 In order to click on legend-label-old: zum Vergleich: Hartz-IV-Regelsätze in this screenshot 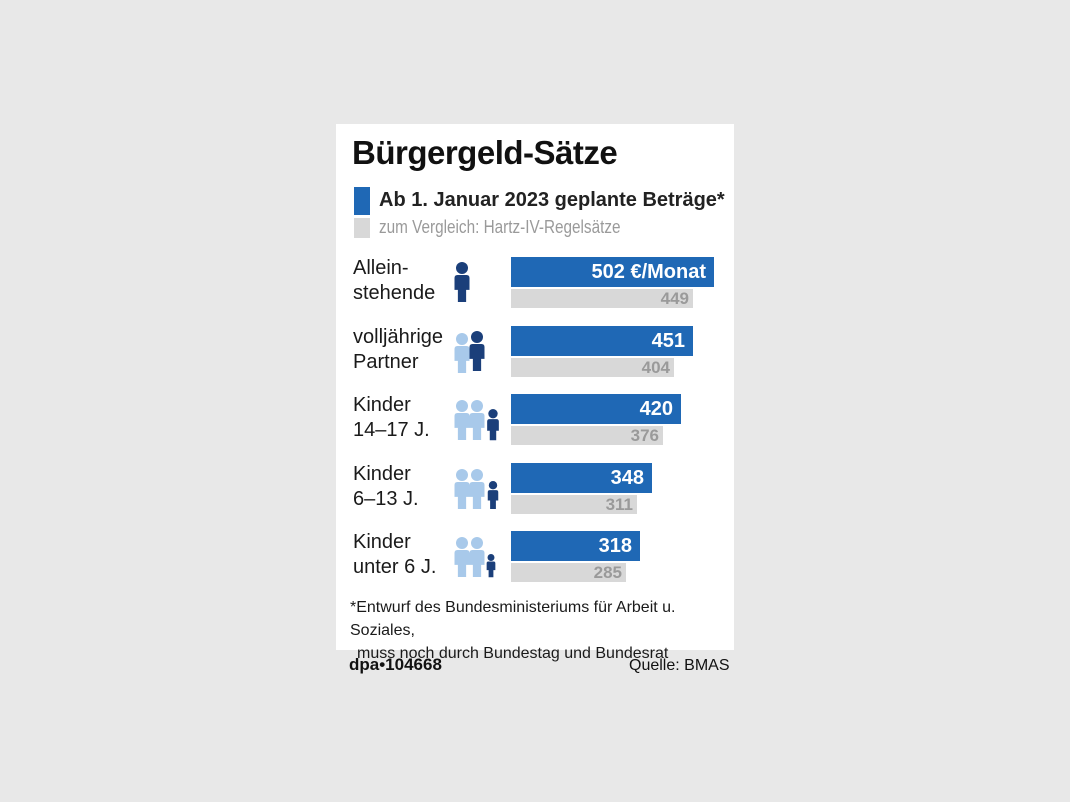, I will do `click(500, 227)`.